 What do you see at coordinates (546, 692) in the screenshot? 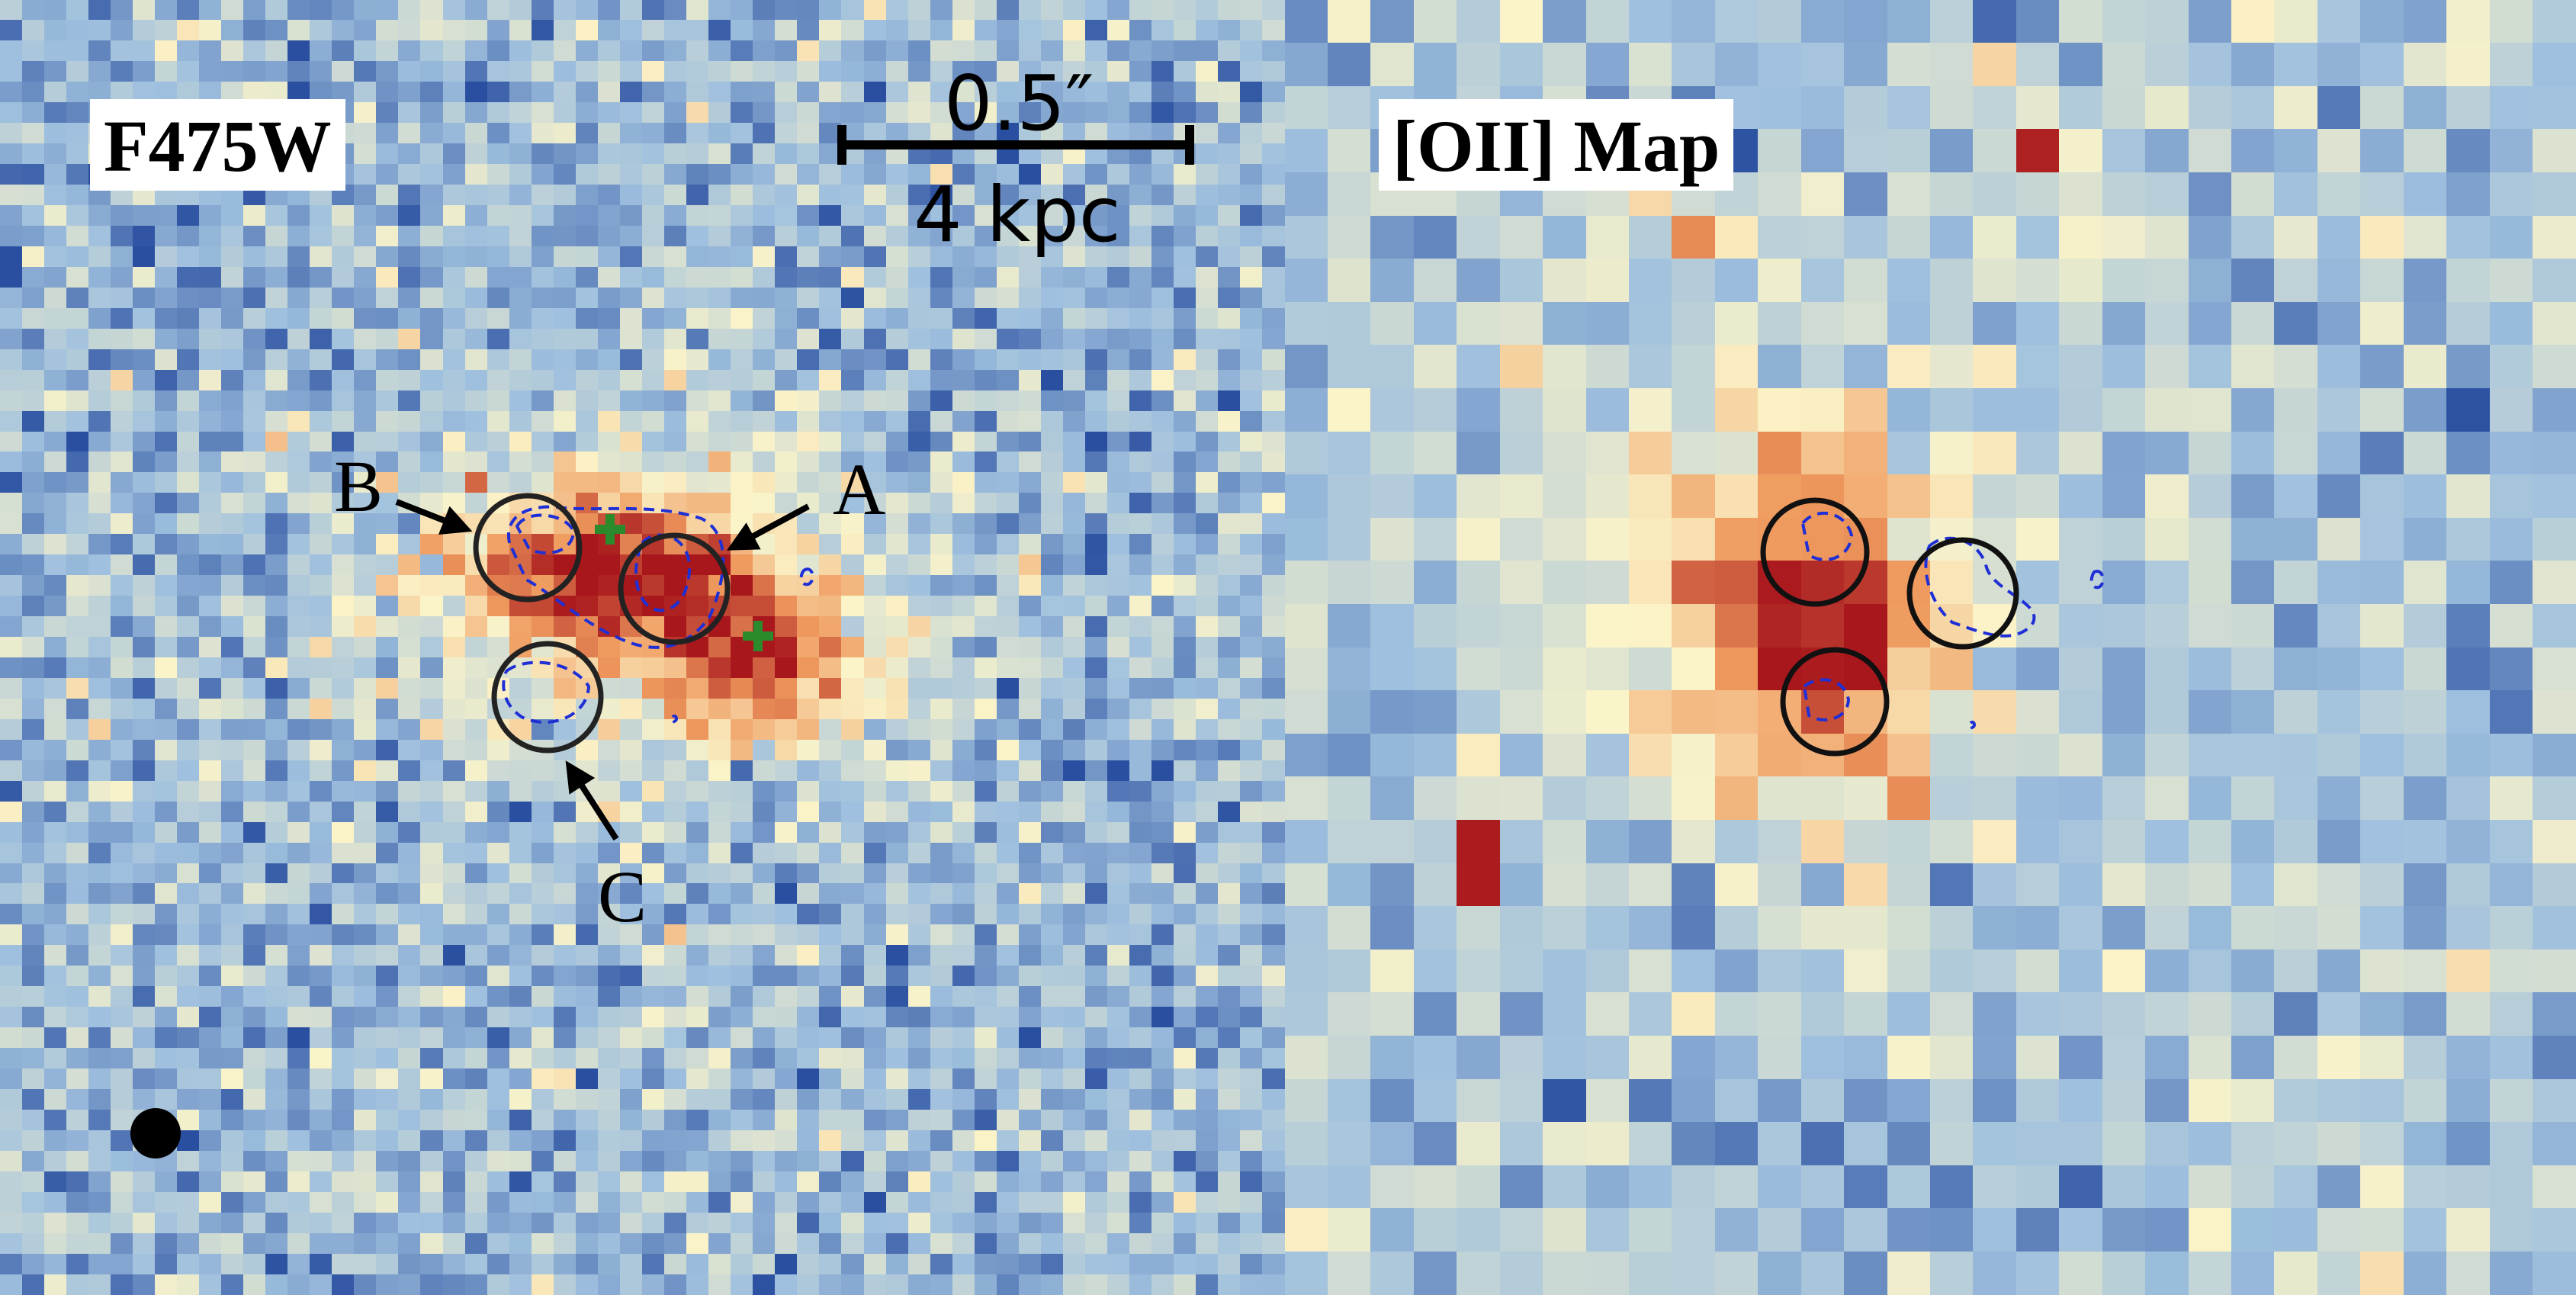
I see `contour-c` at bounding box center [546, 692].